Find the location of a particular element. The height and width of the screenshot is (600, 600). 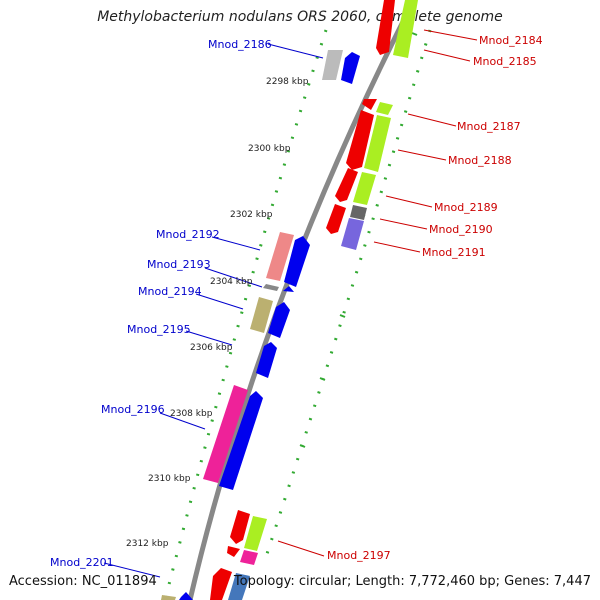

cds-class-reverse-pink is located at coordinates (249, 557).